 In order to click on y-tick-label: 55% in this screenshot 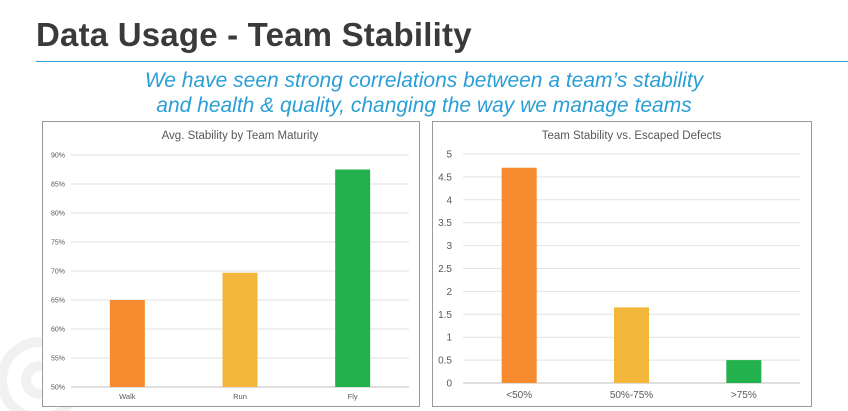, I will do `click(58, 358)`.